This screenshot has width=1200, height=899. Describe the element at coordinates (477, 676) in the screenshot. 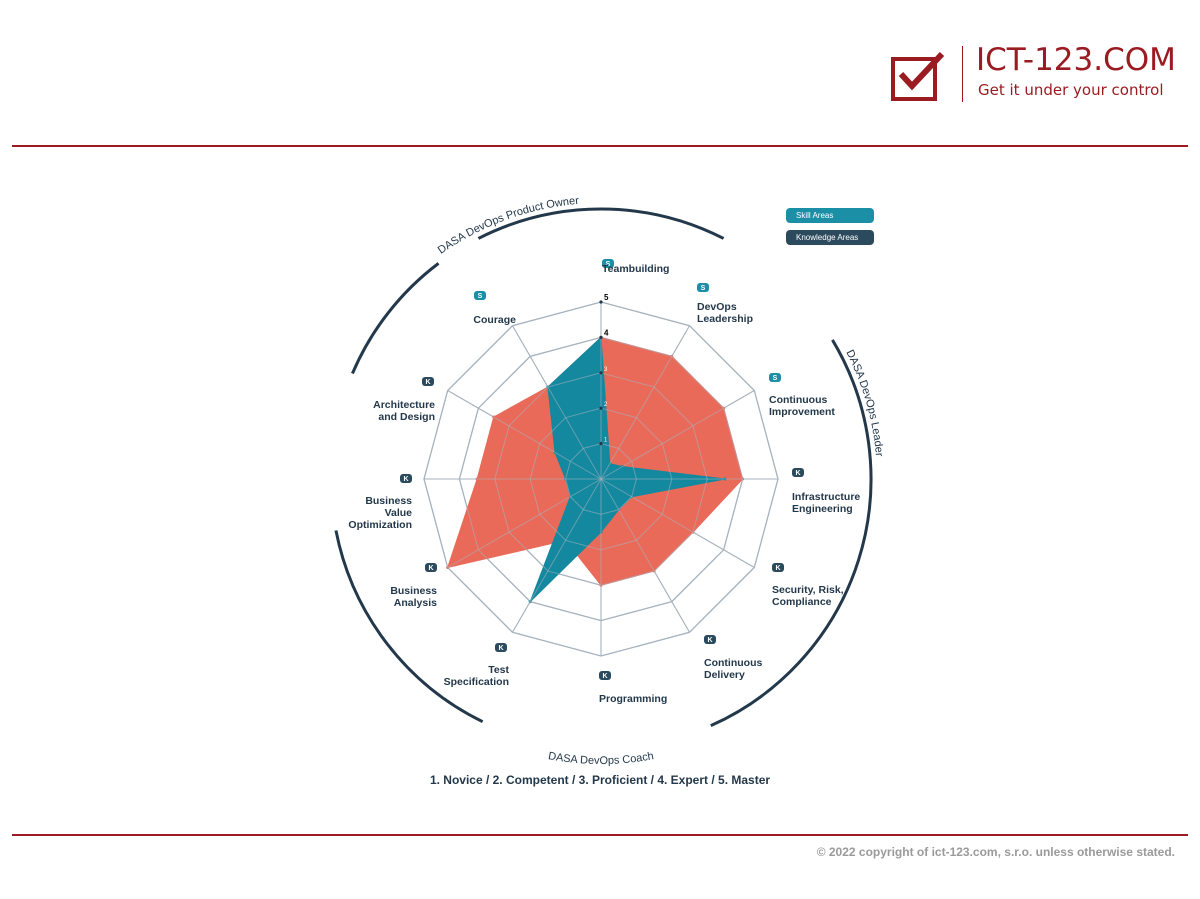

I see `axis-label: Test Specification` at that location.